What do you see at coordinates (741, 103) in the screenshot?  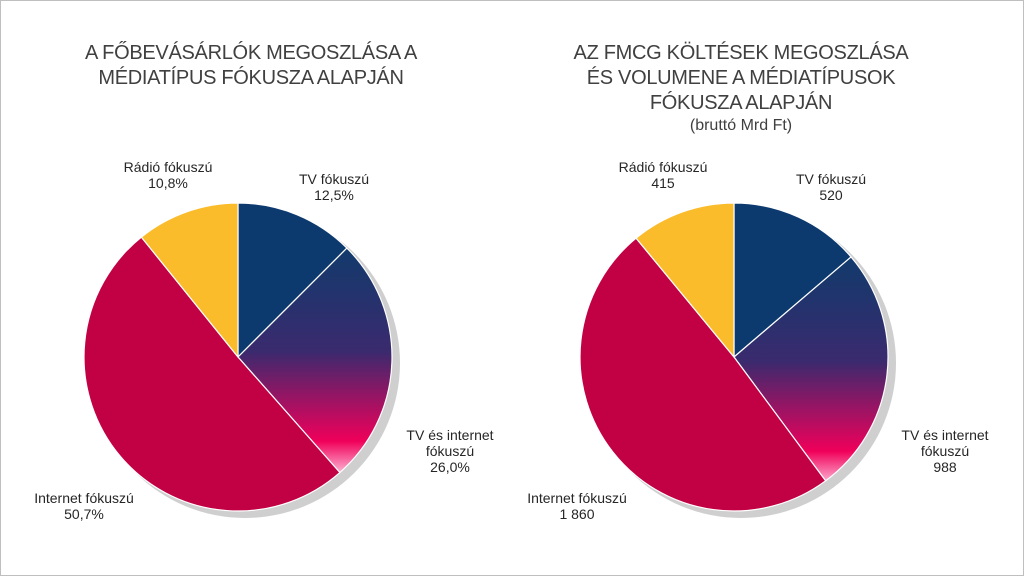 I see `chart-title-right-line-3: FÓKUSZA ALAPJÁN` at bounding box center [741, 103].